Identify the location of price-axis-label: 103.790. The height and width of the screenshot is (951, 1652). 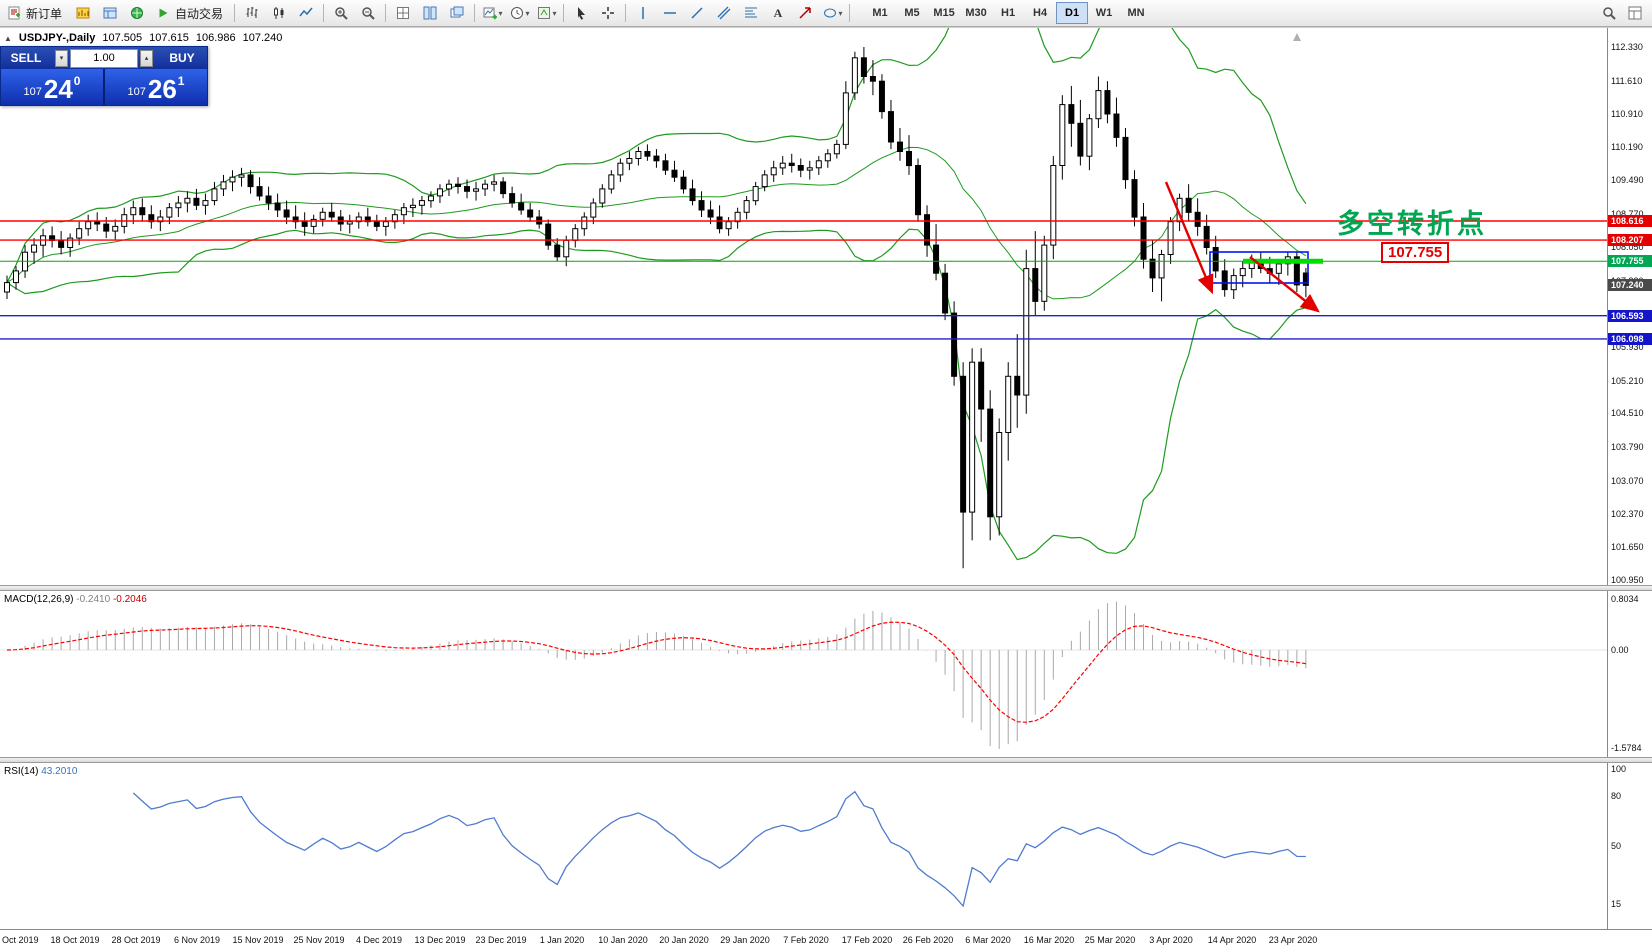
(1627, 447).